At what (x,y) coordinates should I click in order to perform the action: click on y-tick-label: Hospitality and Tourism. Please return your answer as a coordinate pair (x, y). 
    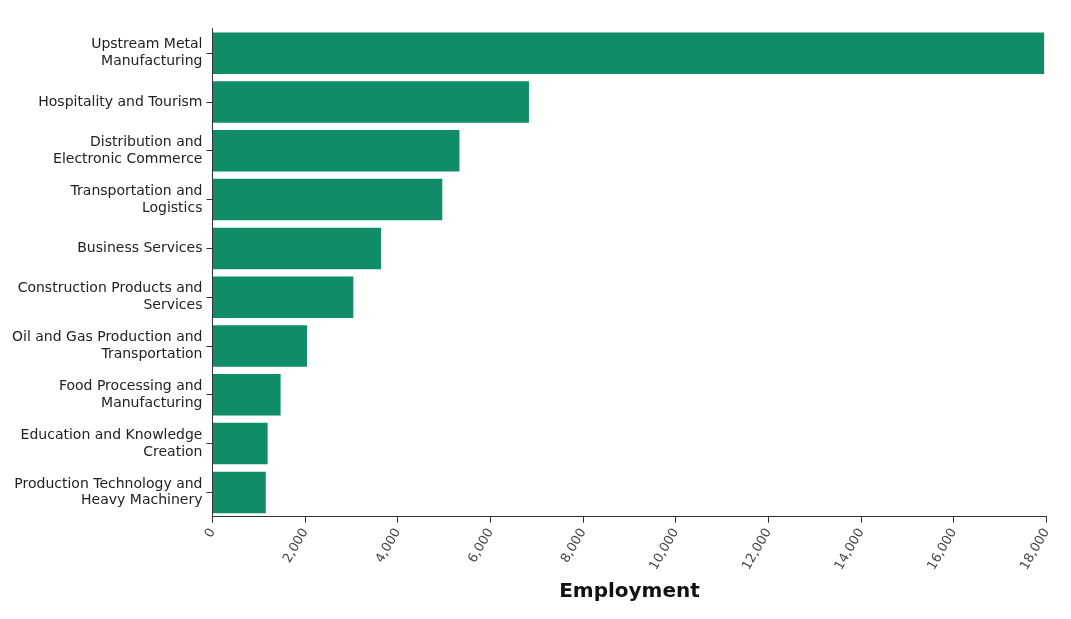
    Looking at the image, I should click on (120, 100).